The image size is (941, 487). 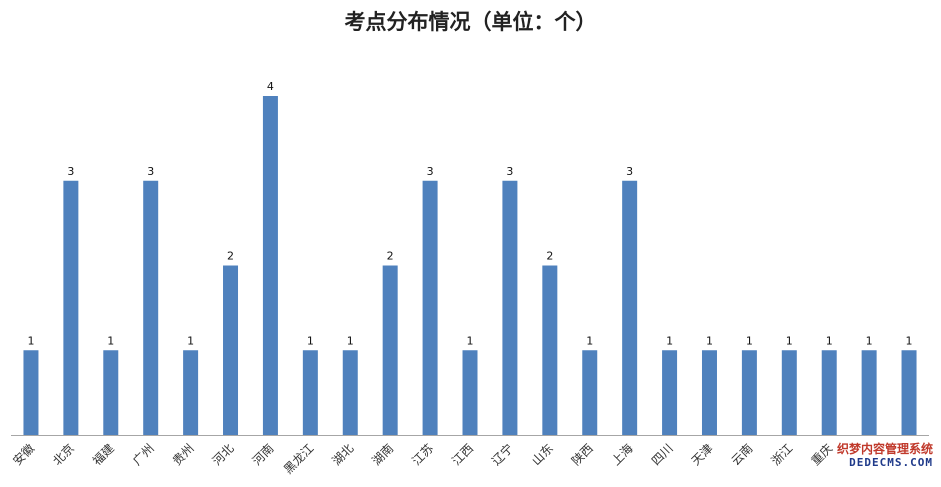 What do you see at coordinates (151, 307) in the screenshot?
I see `bar-广州` at bounding box center [151, 307].